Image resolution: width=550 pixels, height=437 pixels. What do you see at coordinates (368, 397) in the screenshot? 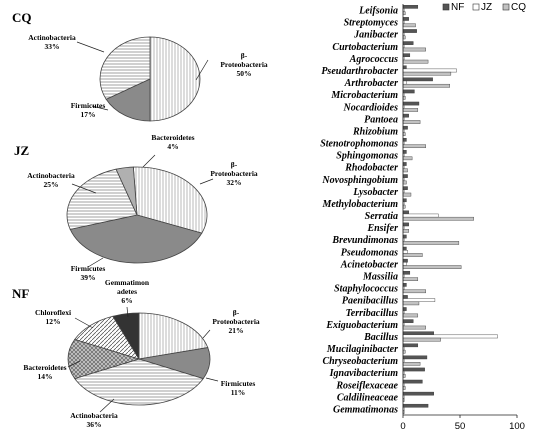
I see `category-label: Caldilineaceae` at bounding box center [368, 397].